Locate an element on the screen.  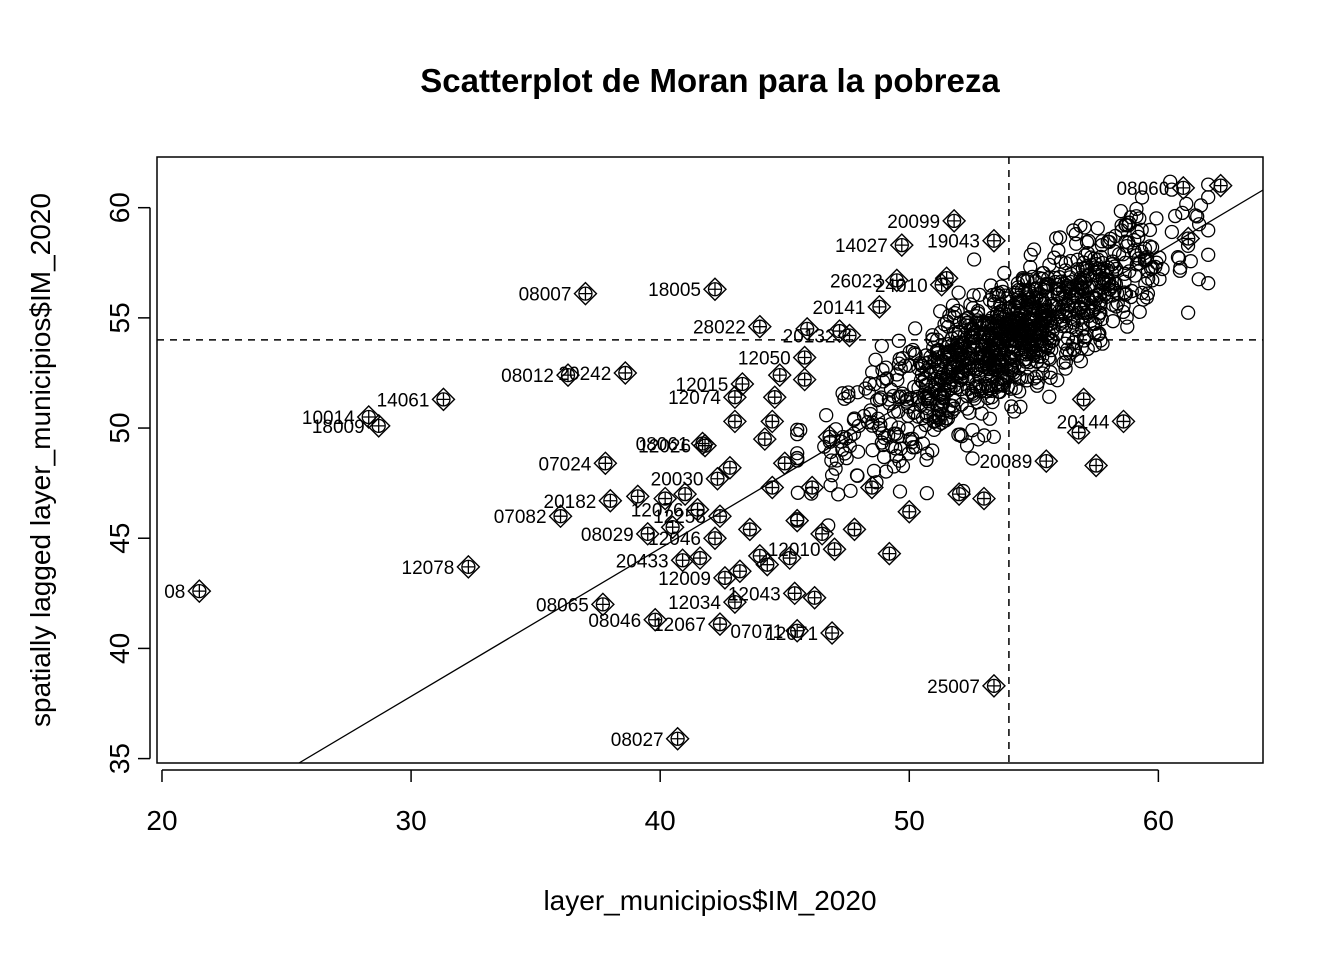
point-label: 12050 is located at coordinates (764, 359).